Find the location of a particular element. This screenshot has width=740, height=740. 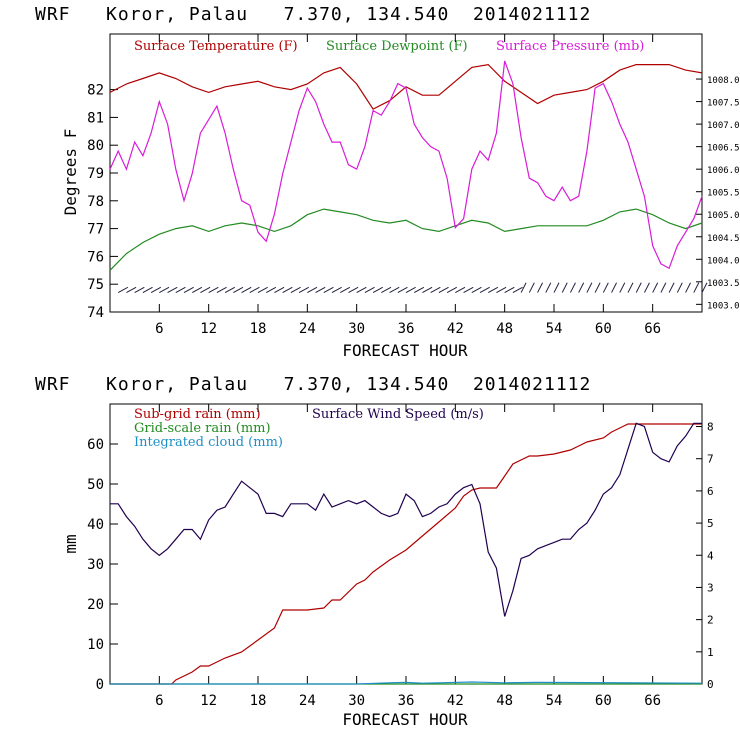

y-tick-label: 20 is located at coordinates (95, 605).